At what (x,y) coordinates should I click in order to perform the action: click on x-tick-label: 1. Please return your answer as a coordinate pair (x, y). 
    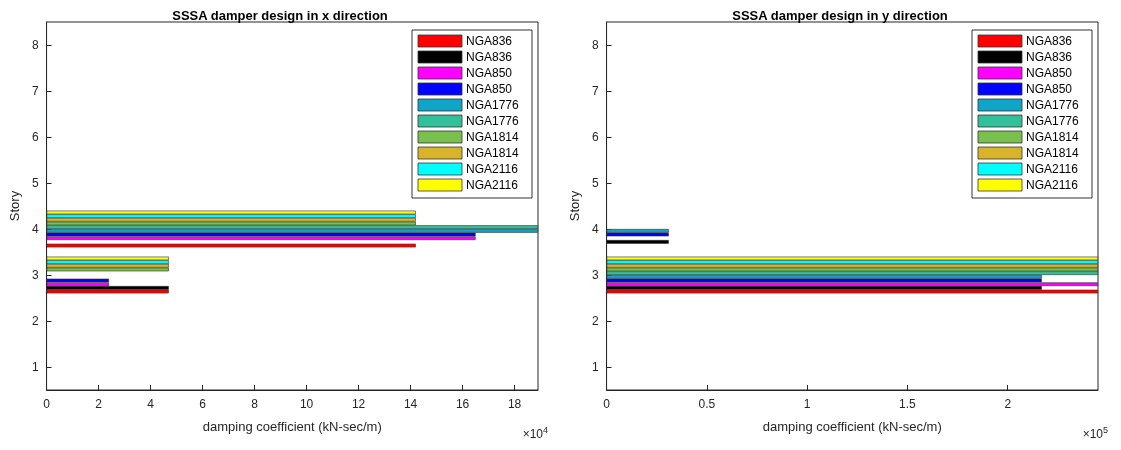
    Looking at the image, I should click on (807, 404).